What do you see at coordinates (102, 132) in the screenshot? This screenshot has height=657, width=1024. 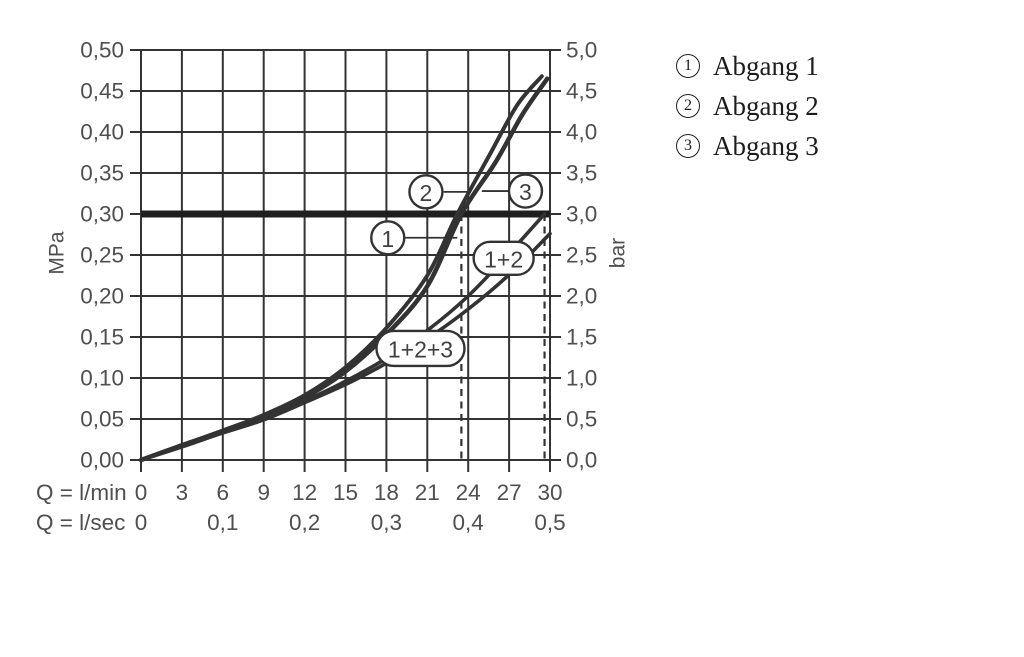 I see `mpa-tick-label: 0,40` at bounding box center [102, 132].